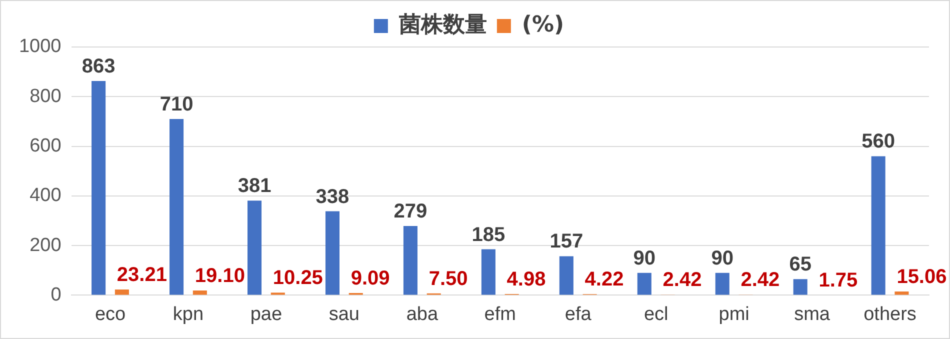  Describe the element at coordinates (890, 314) in the screenshot. I see `x-tick-label: others` at that location.